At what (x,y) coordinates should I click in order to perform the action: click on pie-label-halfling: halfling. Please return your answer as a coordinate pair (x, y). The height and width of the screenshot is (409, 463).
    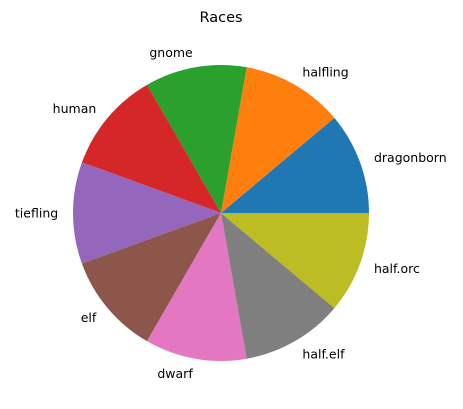
    Looking at the image, I should click on (325, 72).